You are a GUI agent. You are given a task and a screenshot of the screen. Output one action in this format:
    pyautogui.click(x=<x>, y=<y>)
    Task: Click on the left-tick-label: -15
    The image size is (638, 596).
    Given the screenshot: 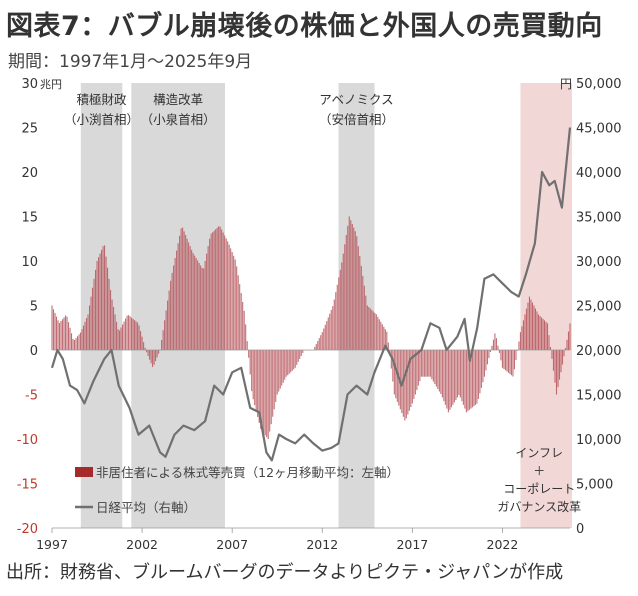 What is the action you would take?
    pyautogui.click(x=27, y=485)
    